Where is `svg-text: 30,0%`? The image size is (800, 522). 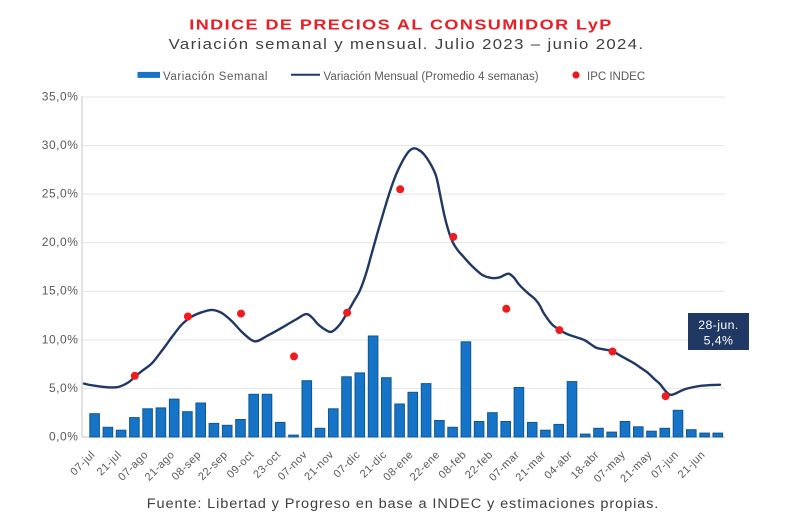 svg-text: 30,0% is located at coordinates (60, 145).